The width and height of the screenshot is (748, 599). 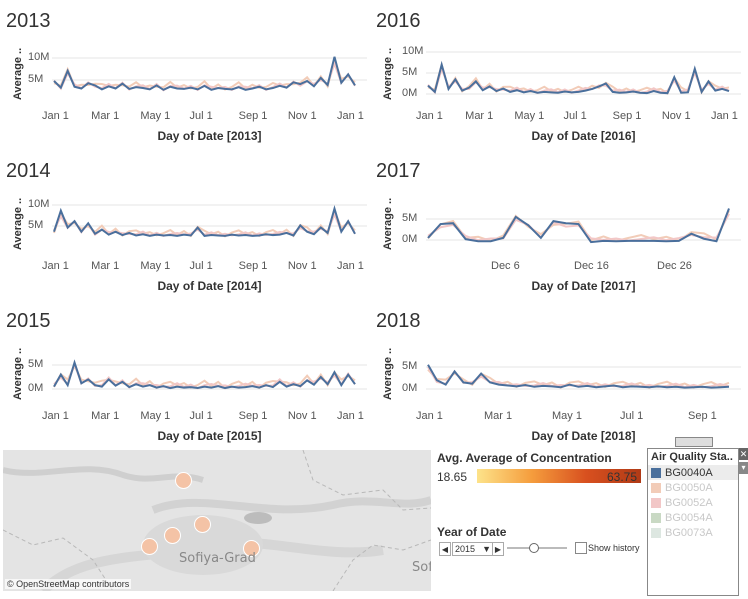 I want to click on x-axis-label: Day of Date [2018], so click(x=583, y=436).